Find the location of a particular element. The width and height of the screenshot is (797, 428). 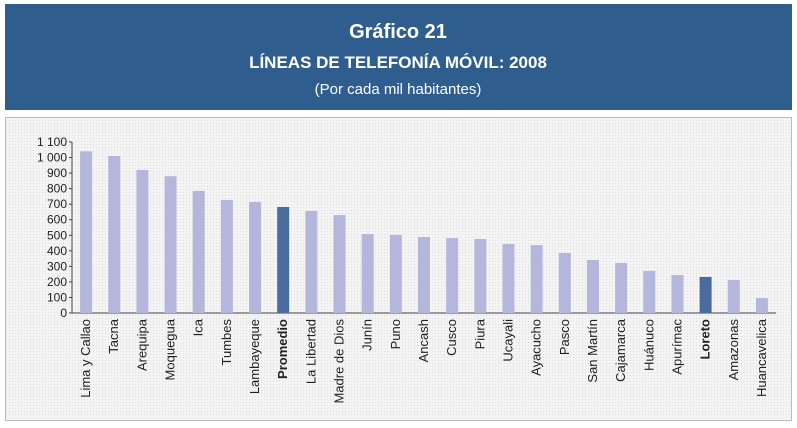

x-tick-label: San Martín is located at coordinates (592, 351).